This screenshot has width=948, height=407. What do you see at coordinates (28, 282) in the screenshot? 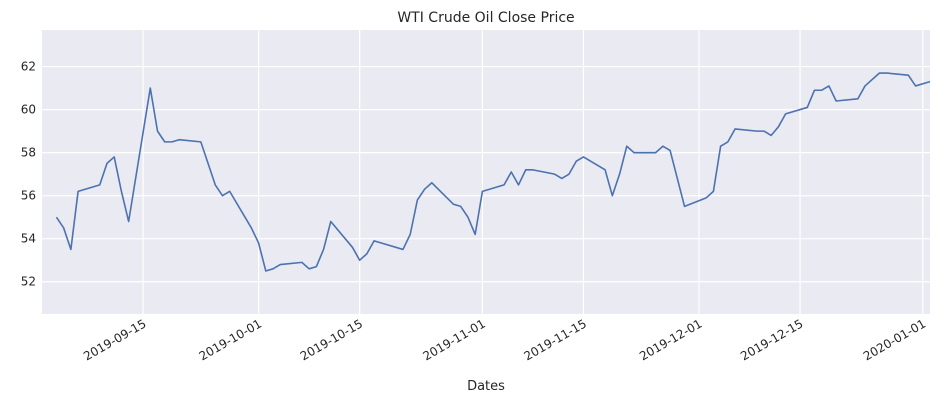
I see `y-tick-label: 52` at bounding box center [28, 282].